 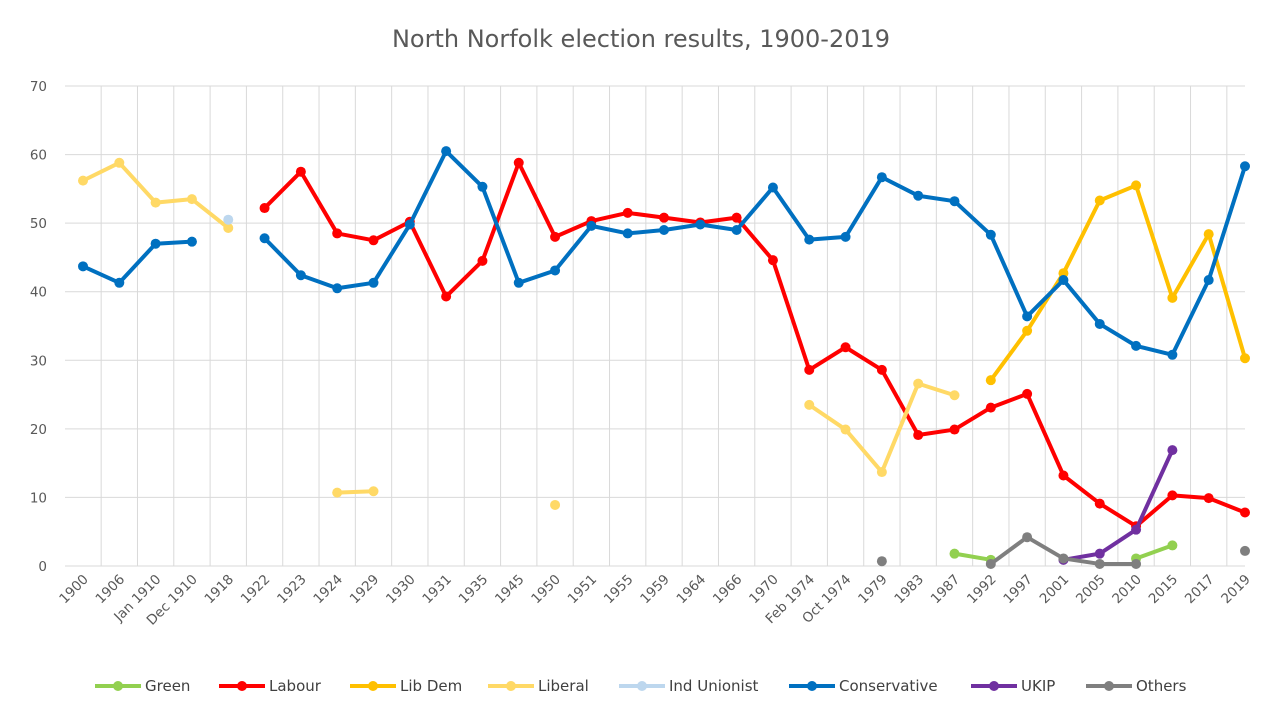 I want to click on legend-label: Green, so click(x=167, y=686).